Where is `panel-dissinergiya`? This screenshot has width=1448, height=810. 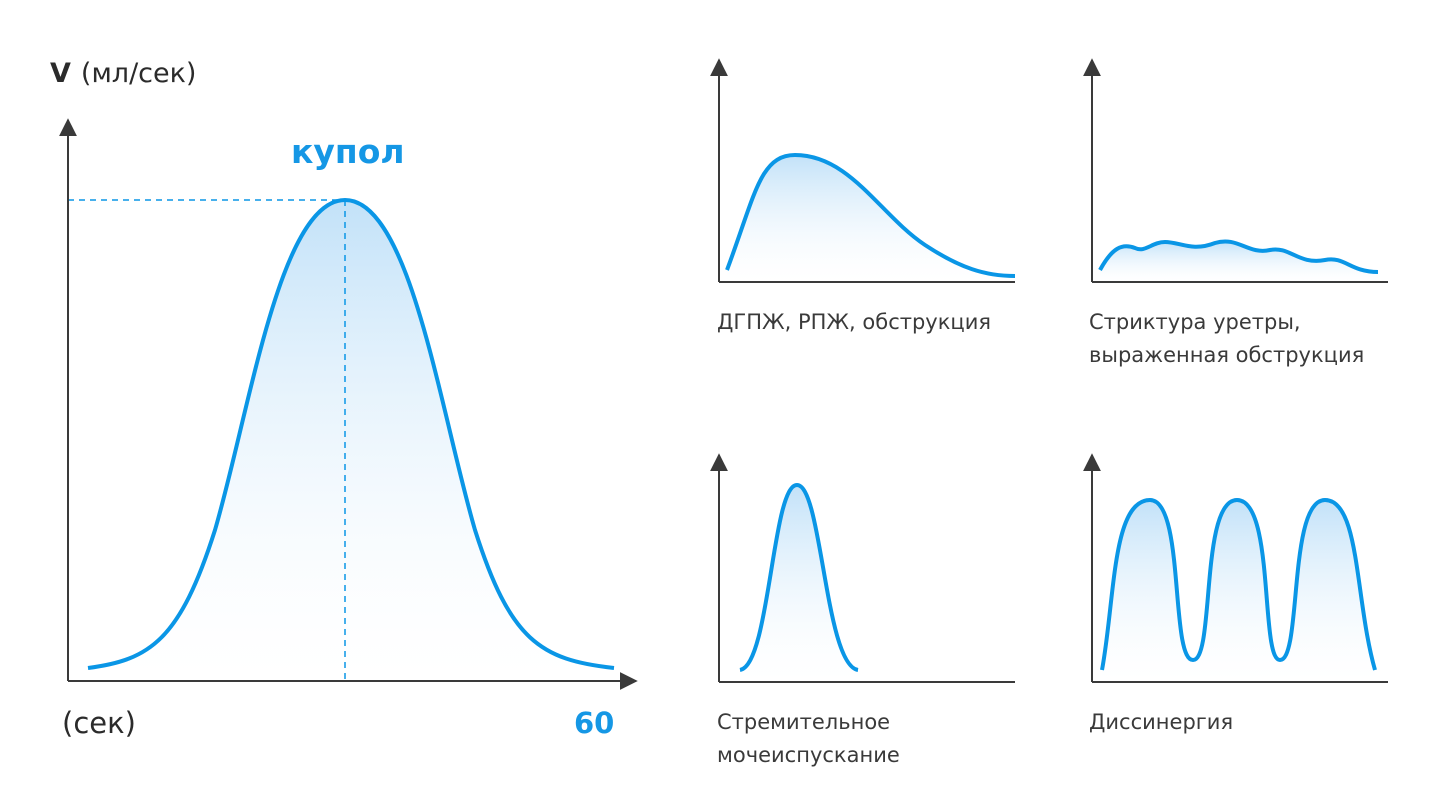 panel-dissinergiya is located at coordinates (1235, 568).